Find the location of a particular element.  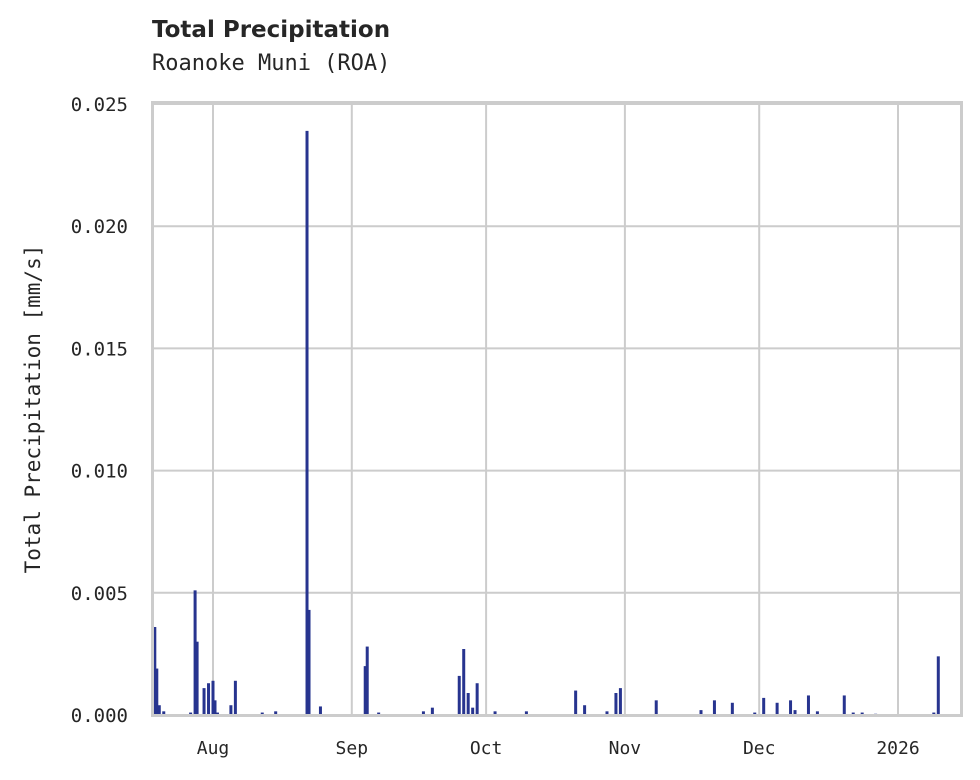

chart-subtitle: Roanoke Muni (ROA) is located at coordinates (271, 63).